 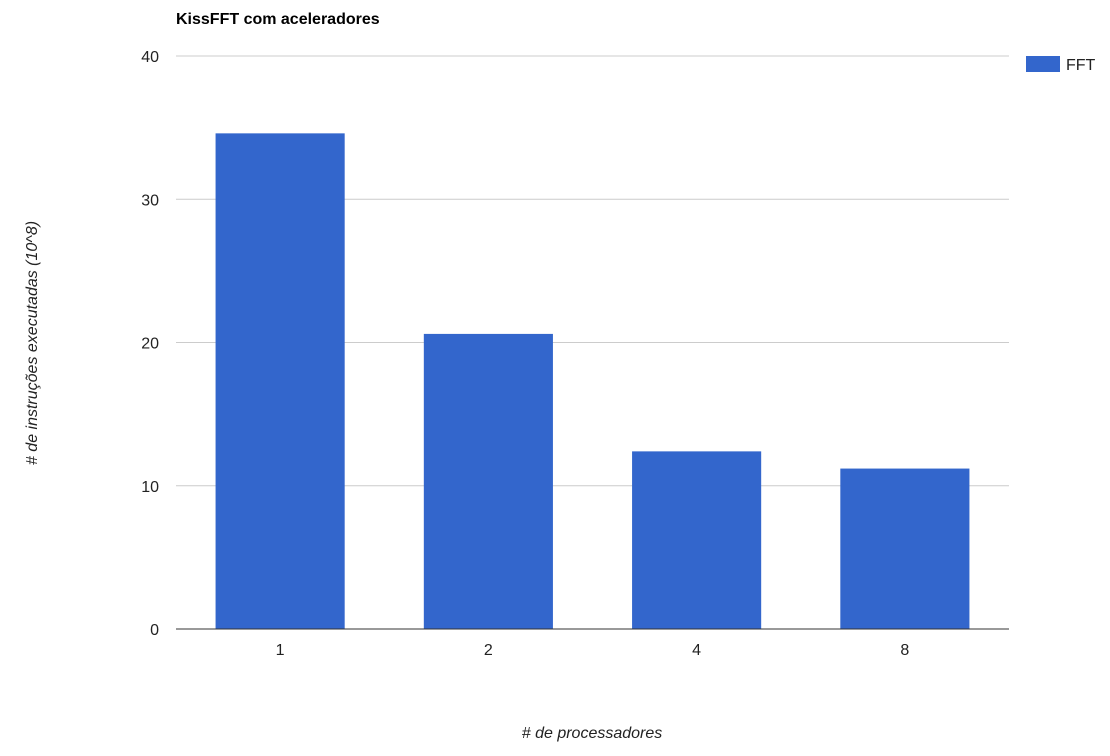 I want to click on y-tick-label: 0, so click(x=154, y=630).